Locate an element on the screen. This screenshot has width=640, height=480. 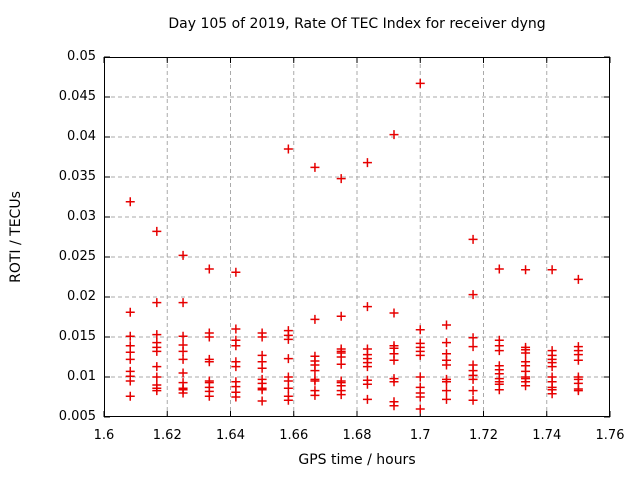
y-tick-label: 0.025 is located at coordinates (77, 256).